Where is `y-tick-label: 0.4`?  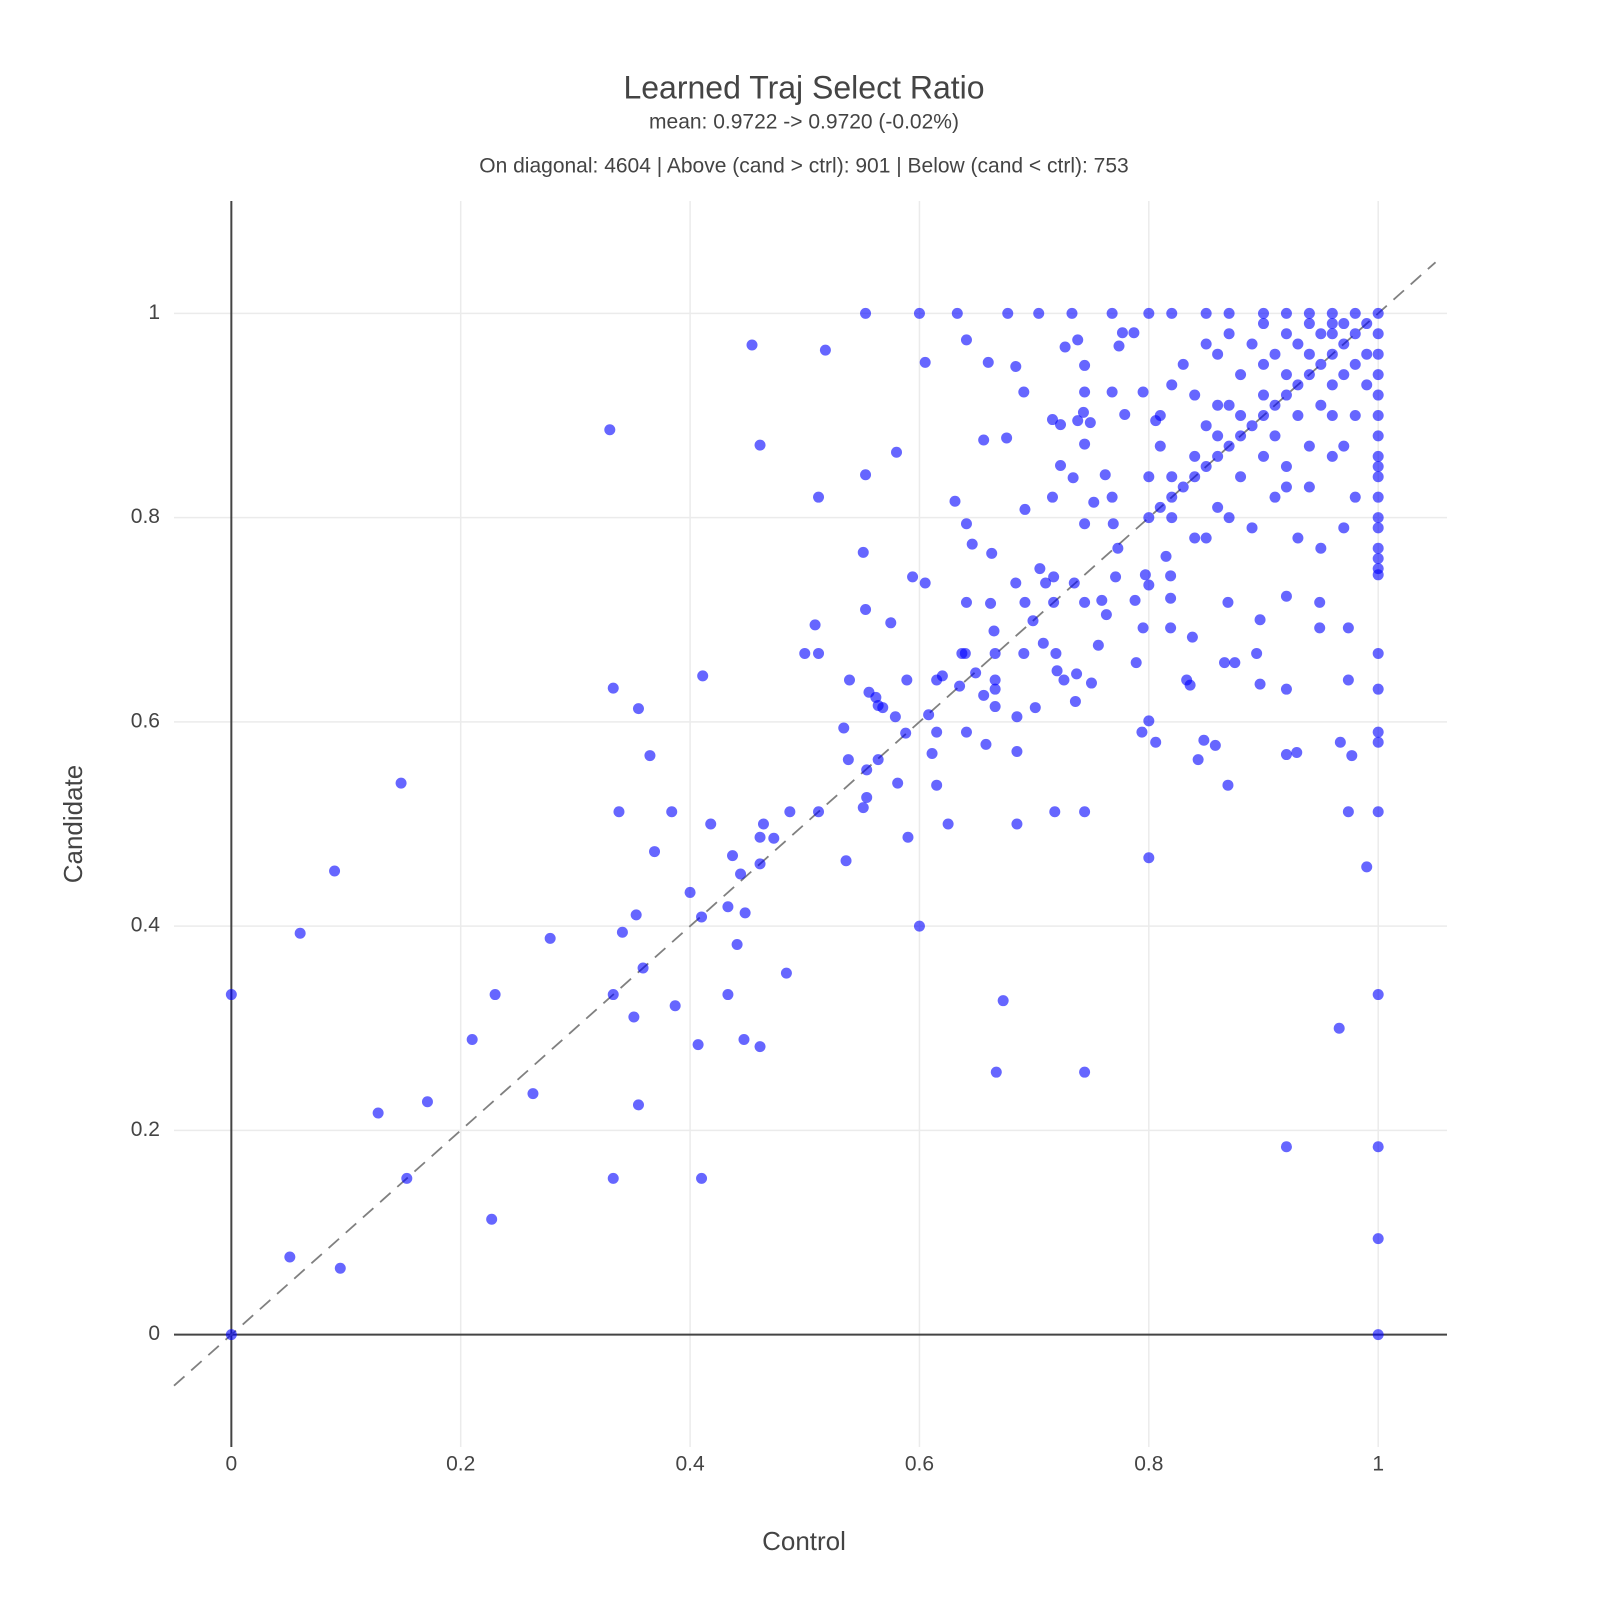 y-tick-label: 0.4 is located at coordinates (146, 925).